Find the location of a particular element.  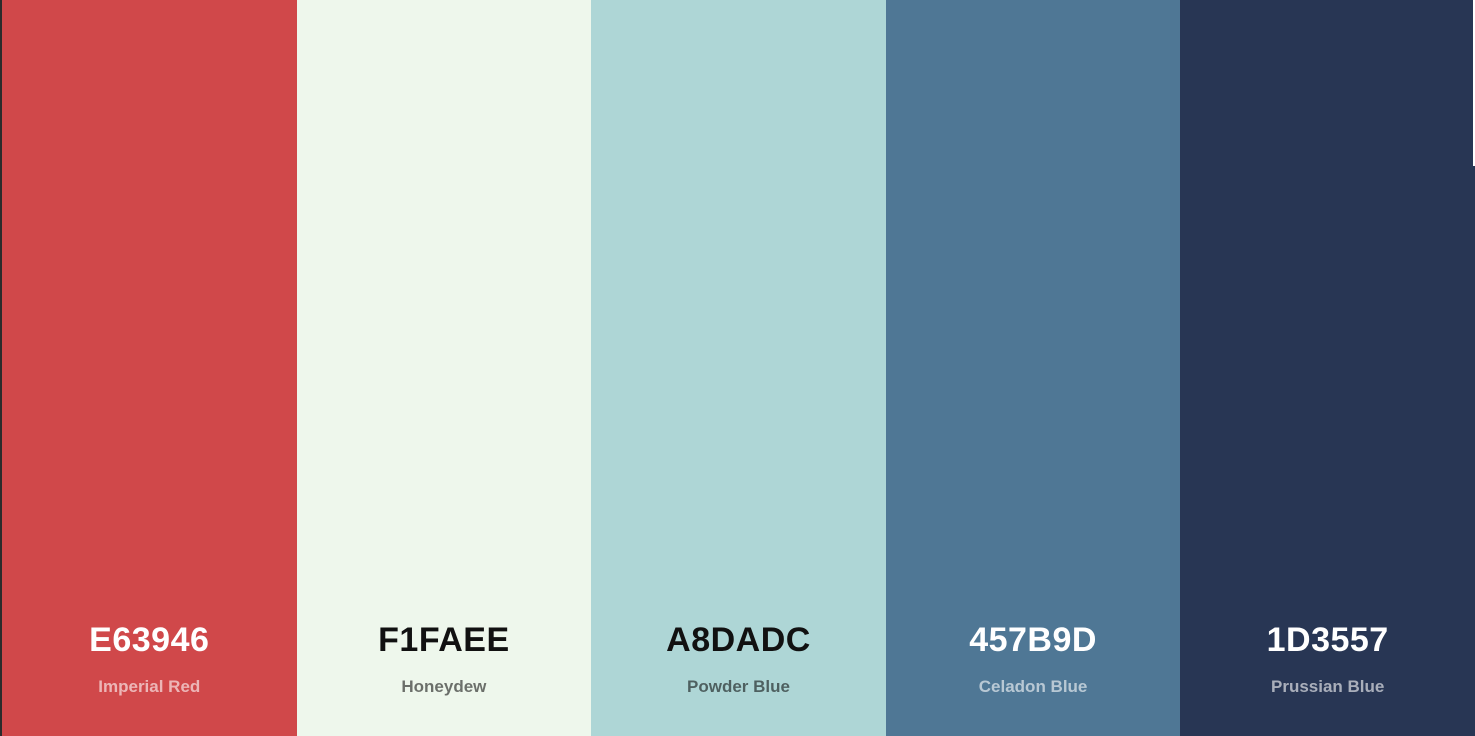

edge-divider is located at coordinates (1474, 83).